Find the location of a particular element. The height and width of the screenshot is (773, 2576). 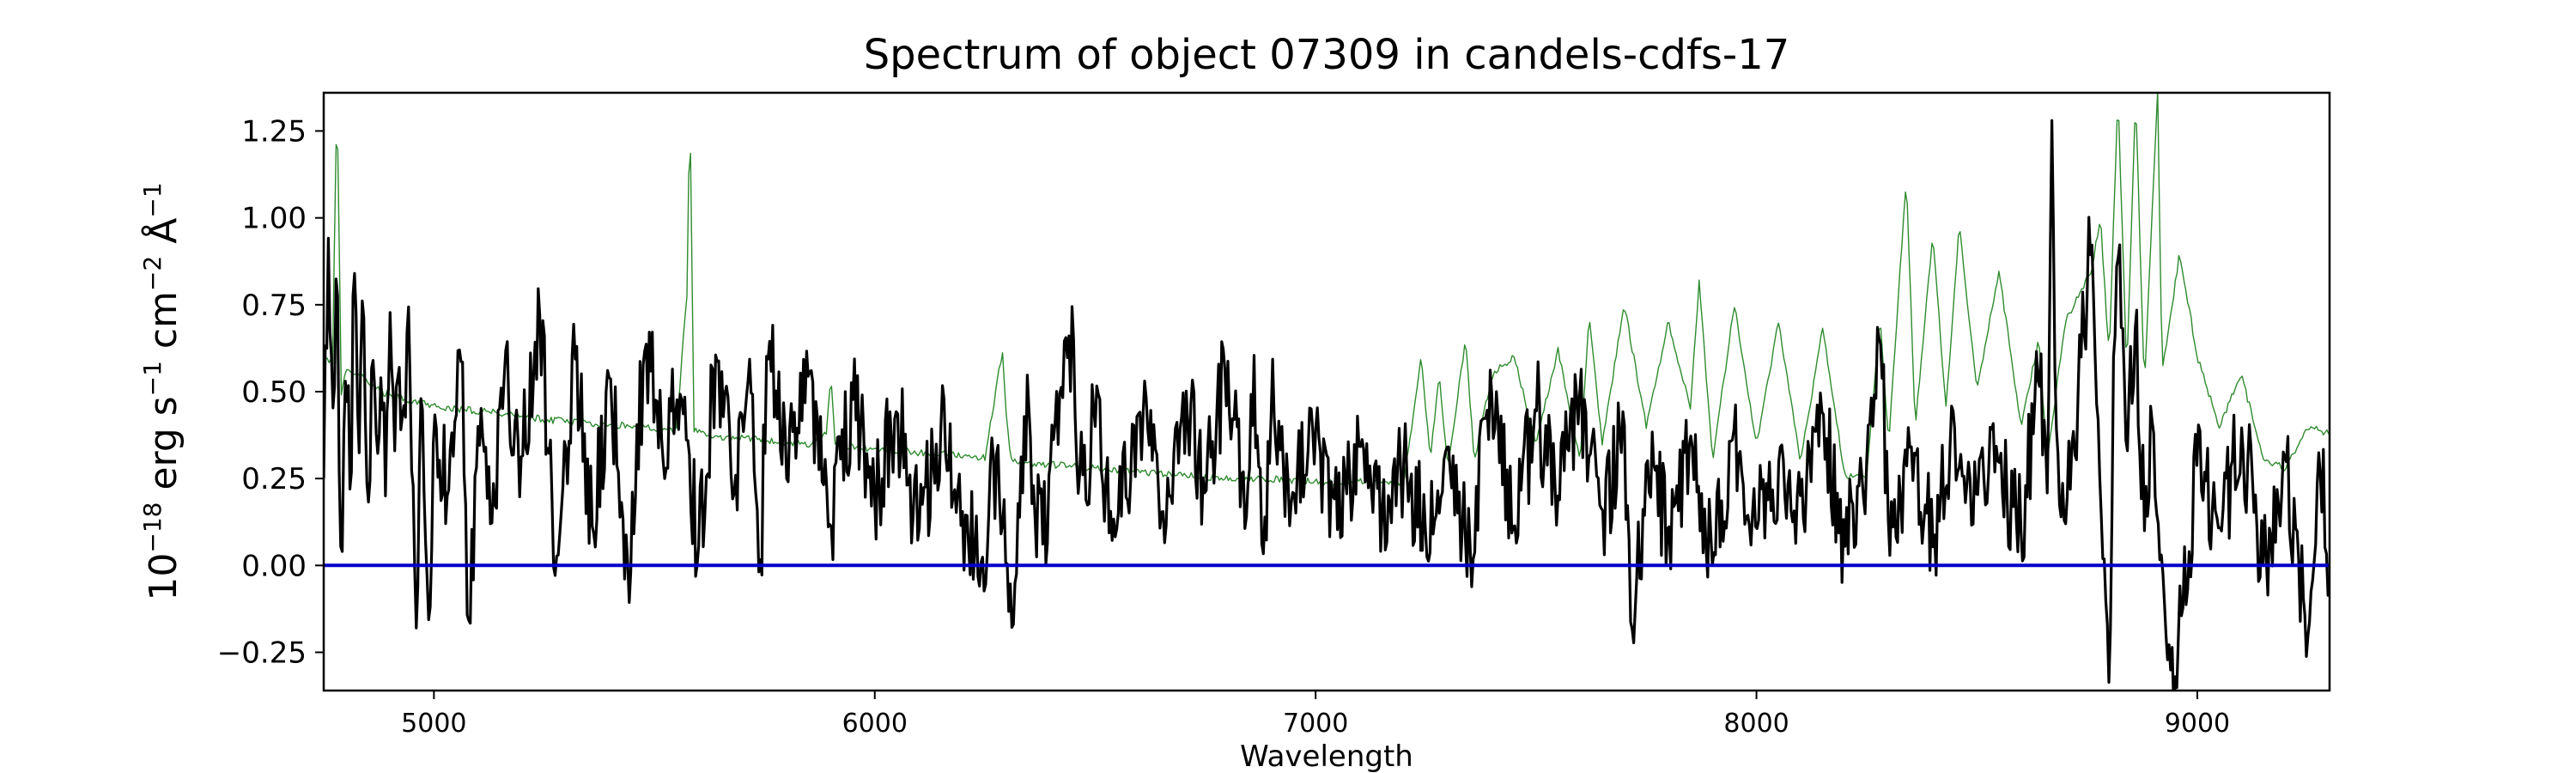

y-tick-label: 1.00 is located at coordinates (274, 219).